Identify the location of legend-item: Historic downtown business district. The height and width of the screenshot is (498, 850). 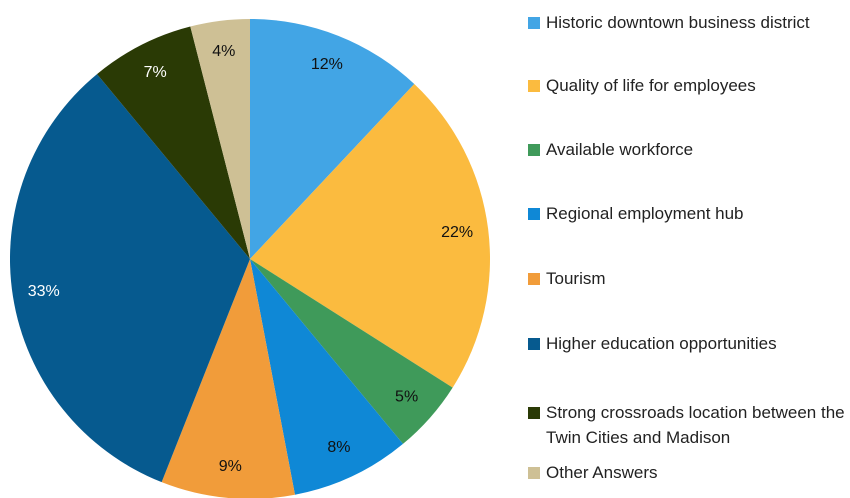
(687, 22).